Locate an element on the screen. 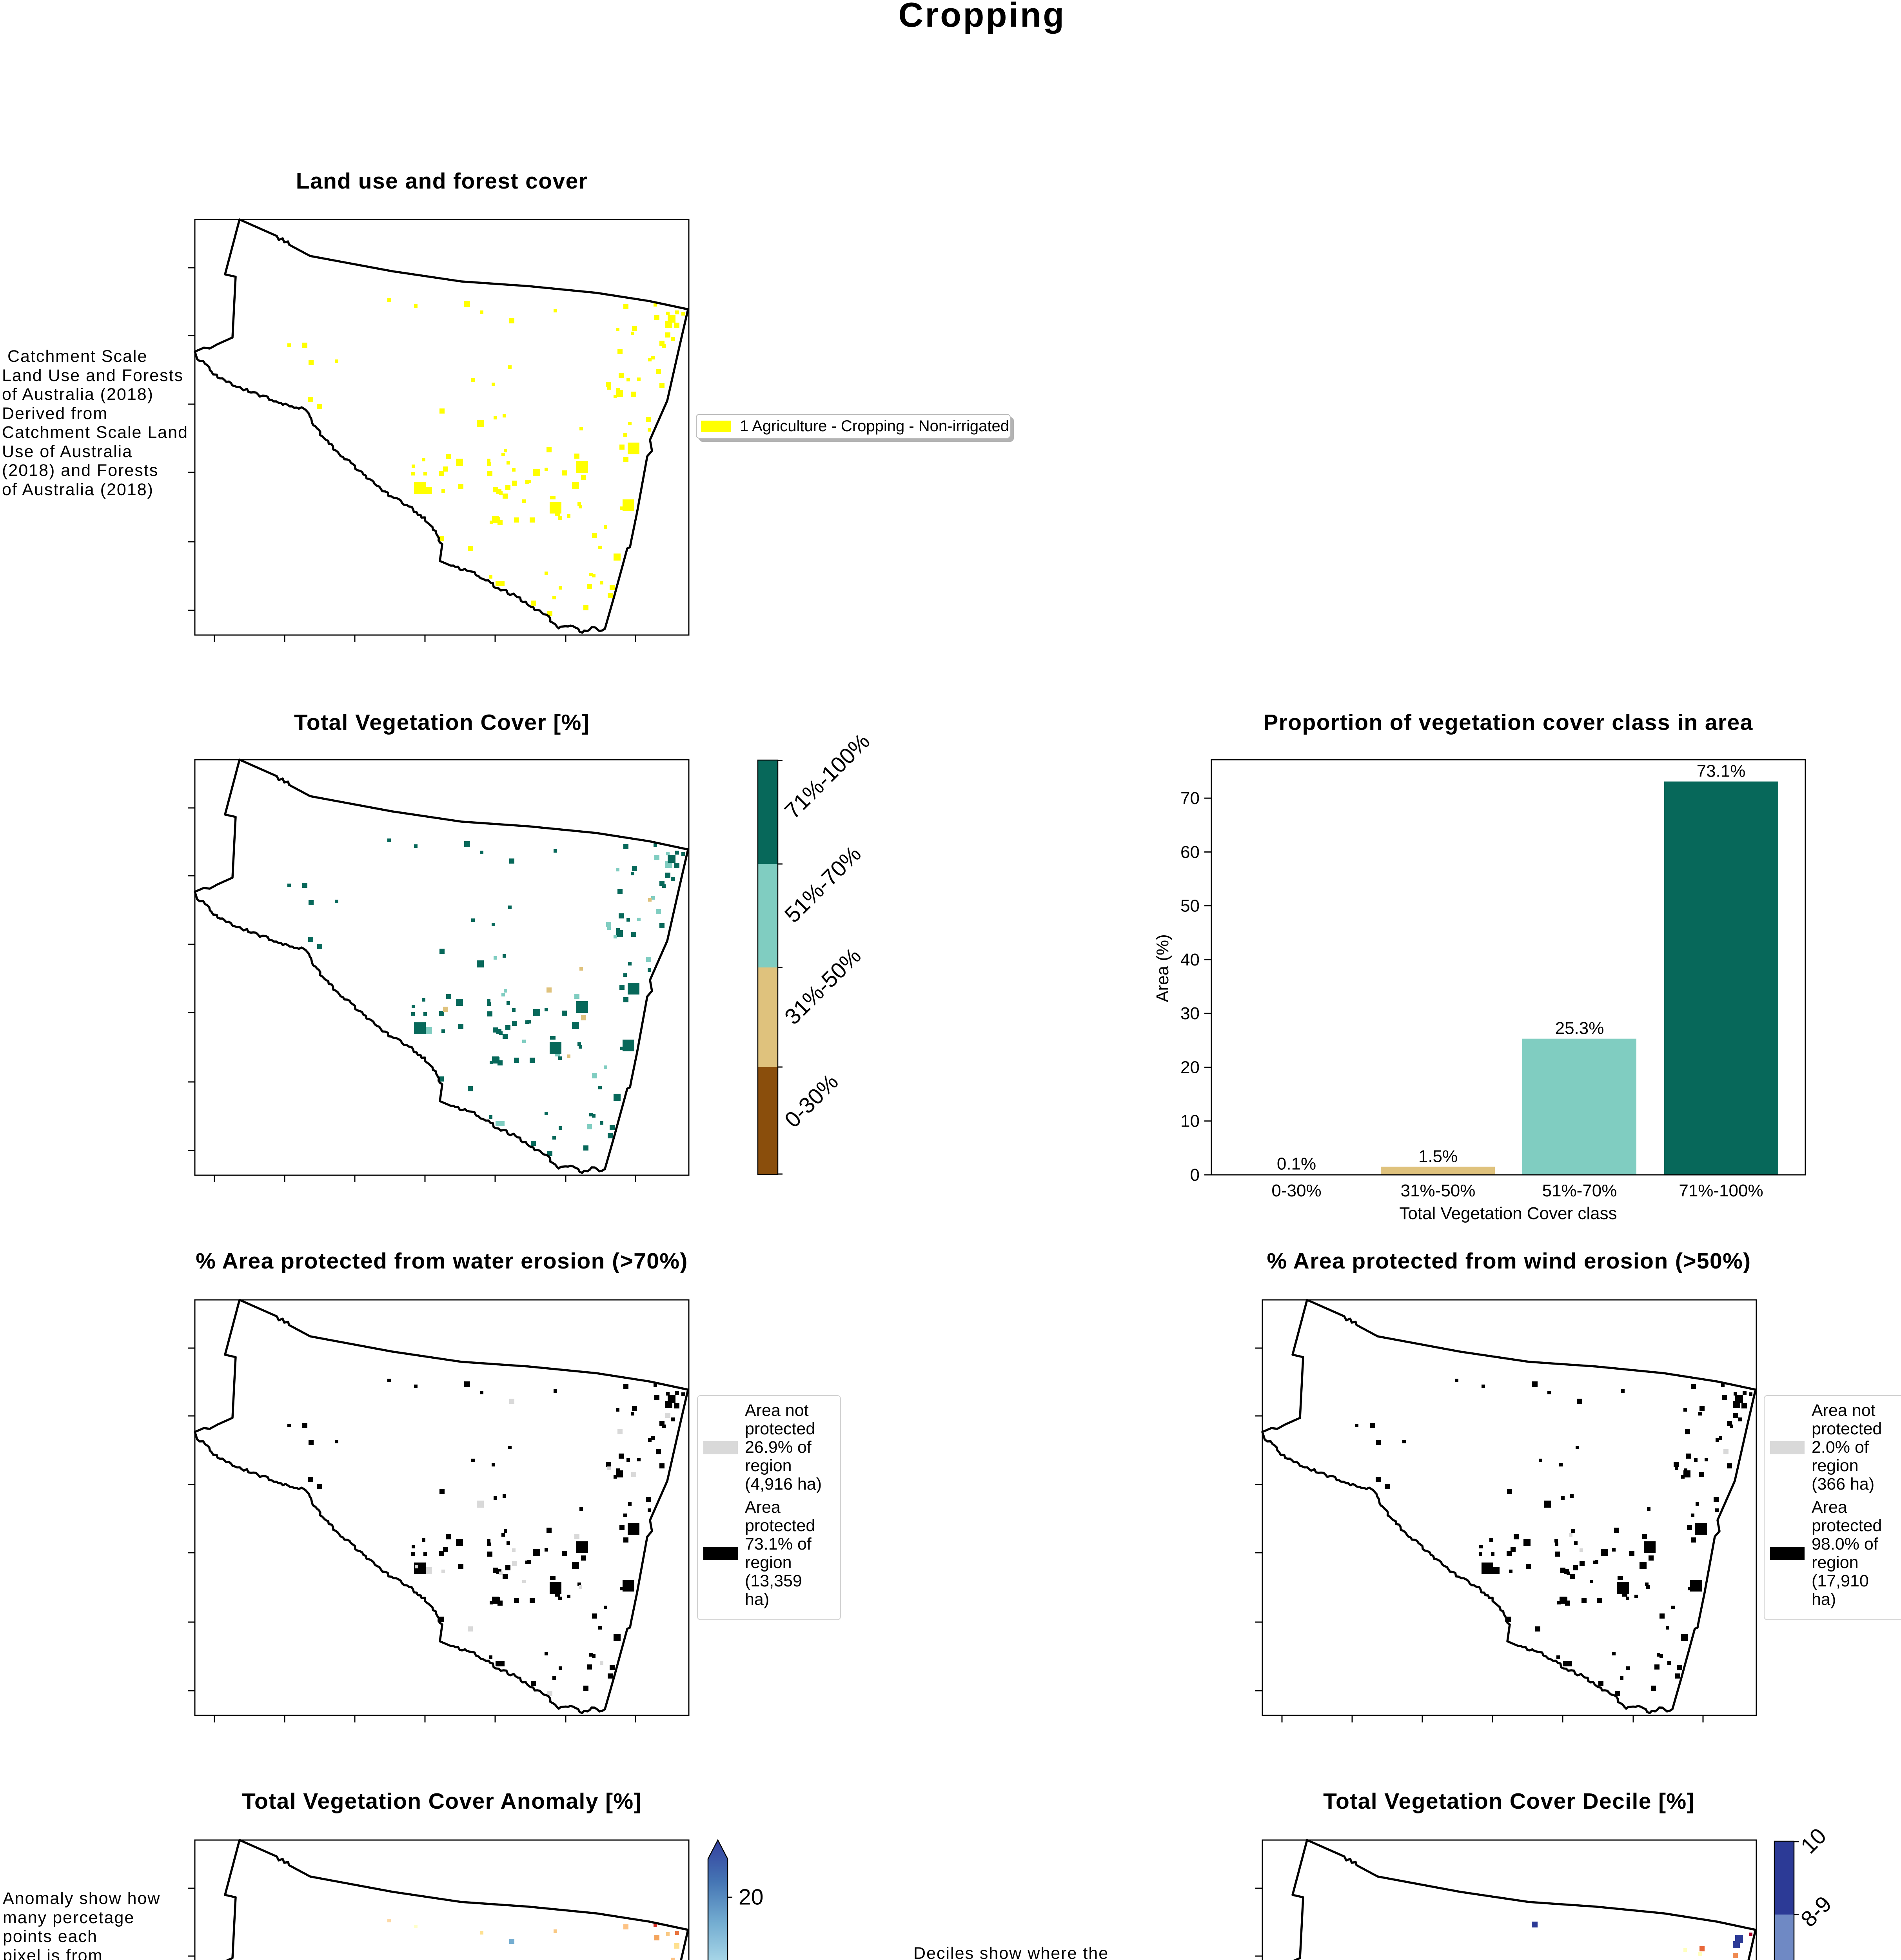  svg-text: Total Vegetation Cover class is located at coordinates (1508, 1213).